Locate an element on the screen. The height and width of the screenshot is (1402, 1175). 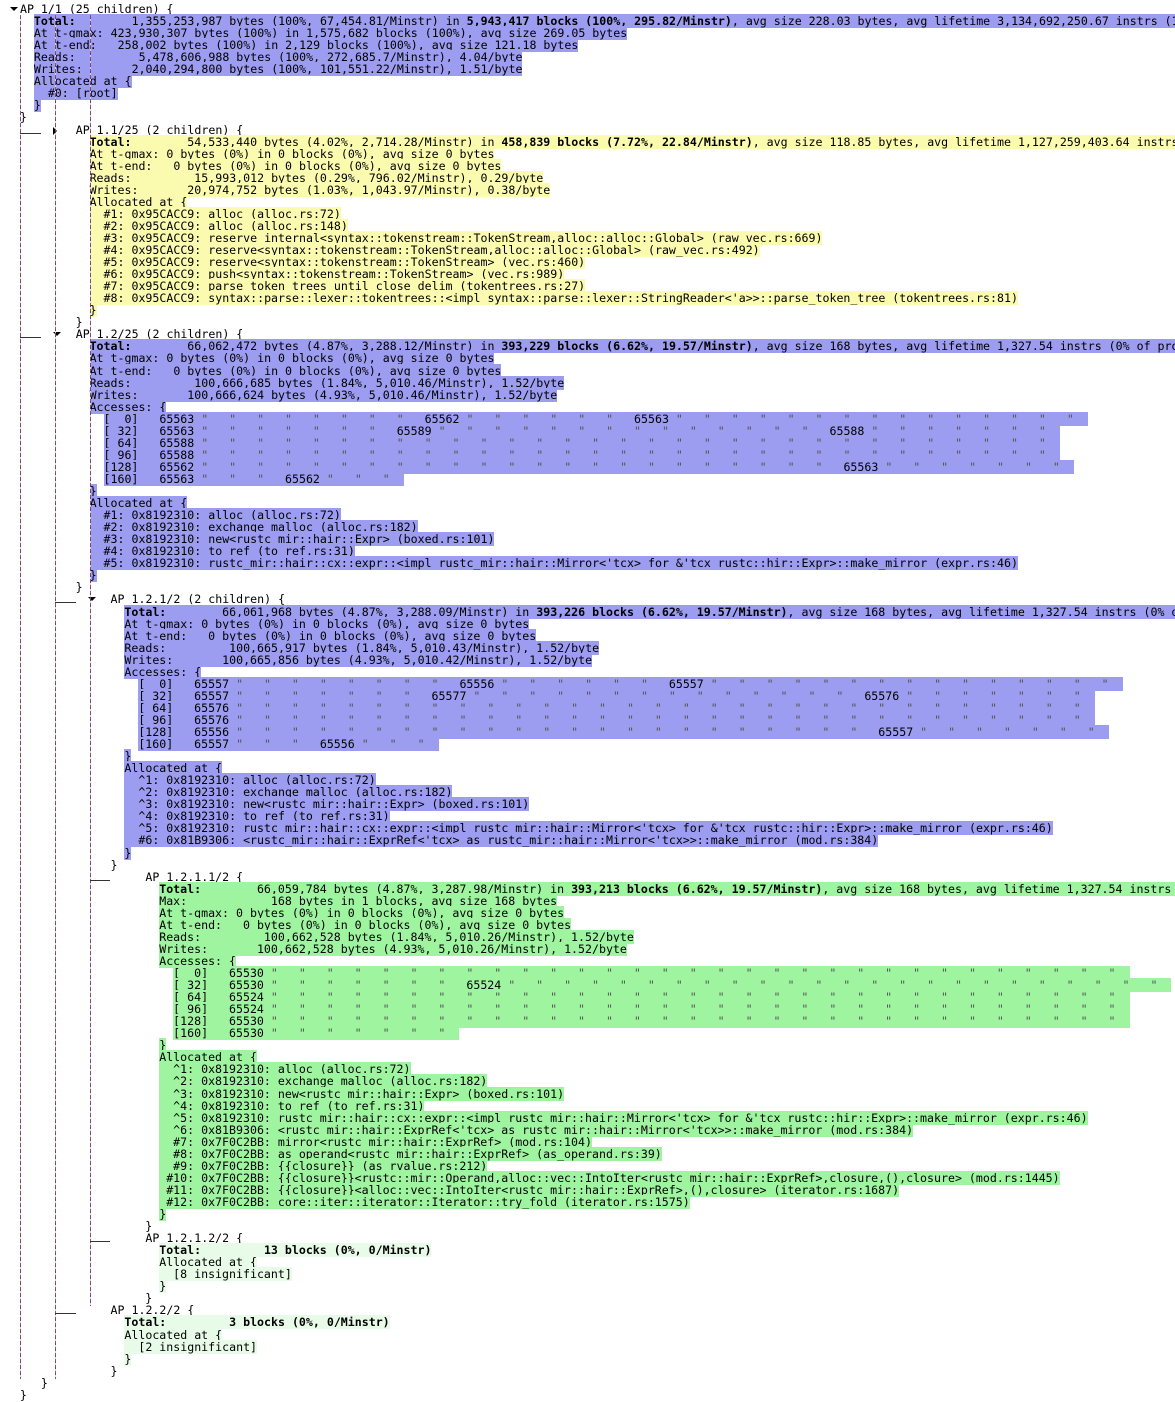
stat-label: Writes: is located at coordinates (194, 948).